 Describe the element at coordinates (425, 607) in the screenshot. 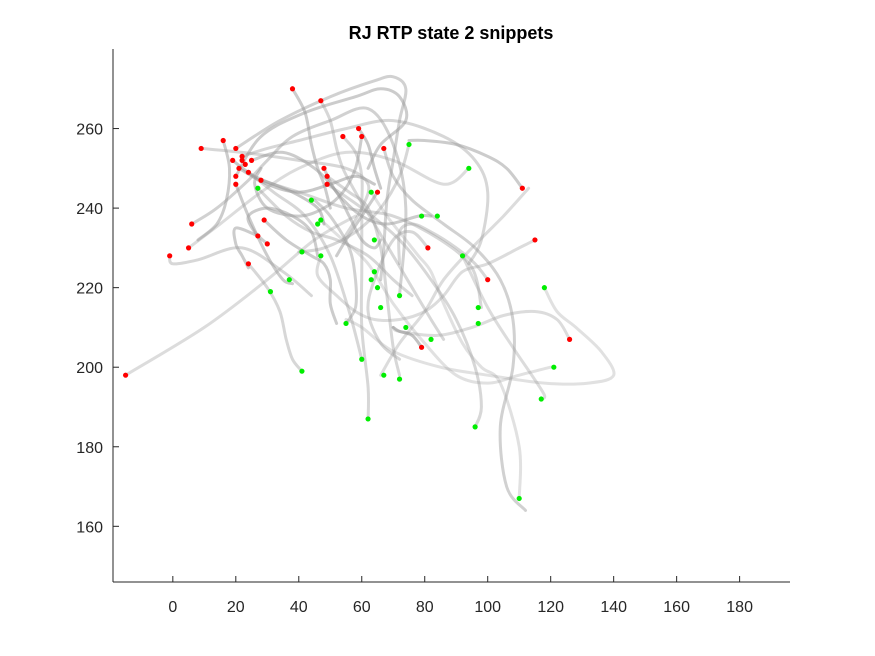

I see `x-tick-label-80: 80` at that location.